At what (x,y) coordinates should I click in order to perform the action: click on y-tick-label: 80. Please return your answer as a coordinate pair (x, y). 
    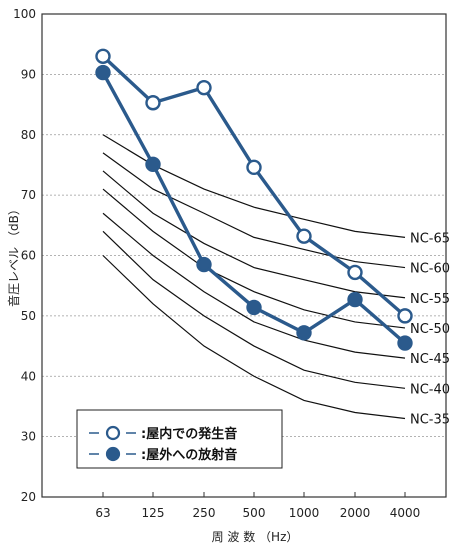
    Looking at the image, I should click on (28, 135).